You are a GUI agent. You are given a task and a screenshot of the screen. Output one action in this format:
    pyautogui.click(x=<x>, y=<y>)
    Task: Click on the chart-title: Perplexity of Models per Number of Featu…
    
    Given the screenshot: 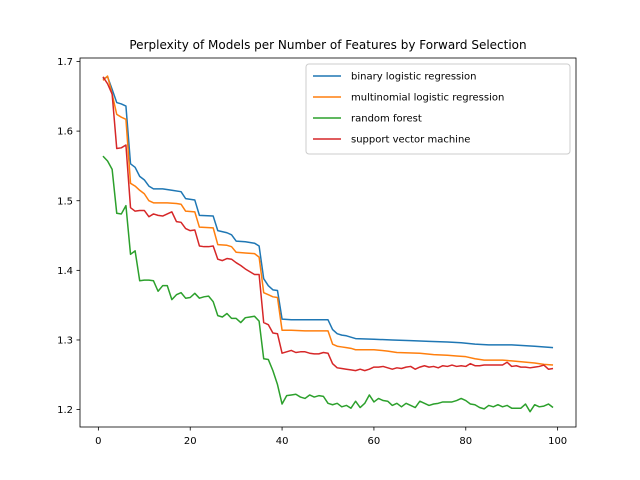 What is the action you would take?
    pyautogui.click(x=327, y=45)
    